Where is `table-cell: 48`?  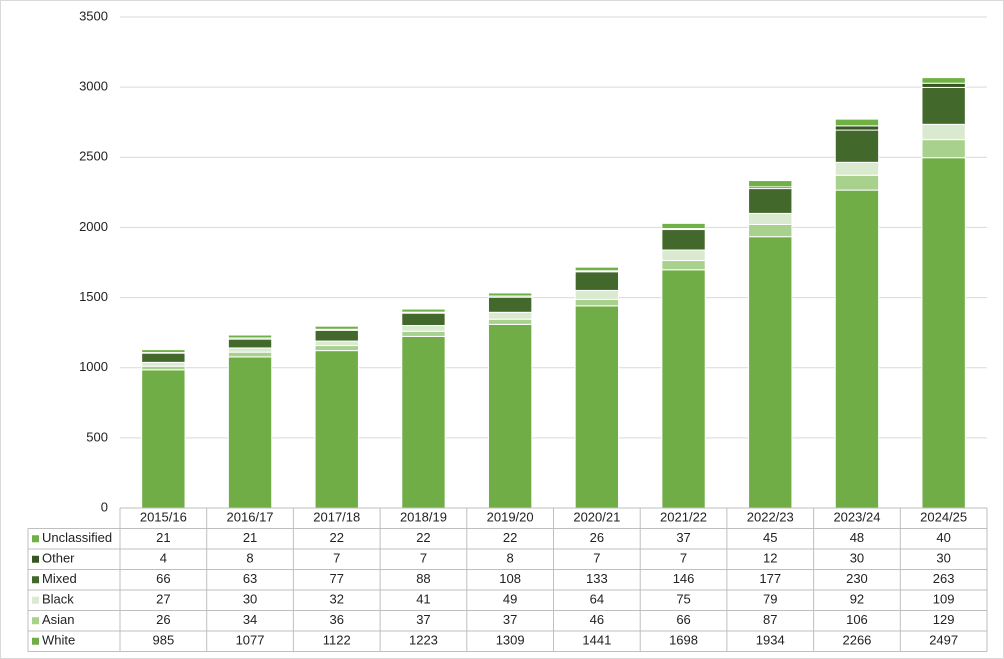
table-cell: 48 is located at coordinates (857, 537).